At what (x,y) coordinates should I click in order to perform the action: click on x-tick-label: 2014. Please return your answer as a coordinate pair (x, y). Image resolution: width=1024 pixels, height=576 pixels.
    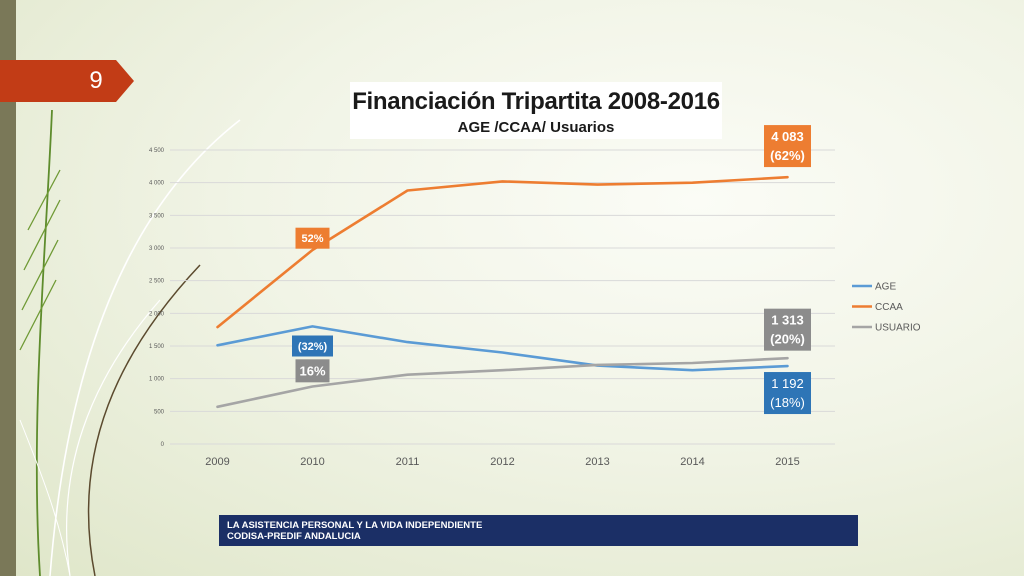
    Looking at the image, I should click on (692, 462).